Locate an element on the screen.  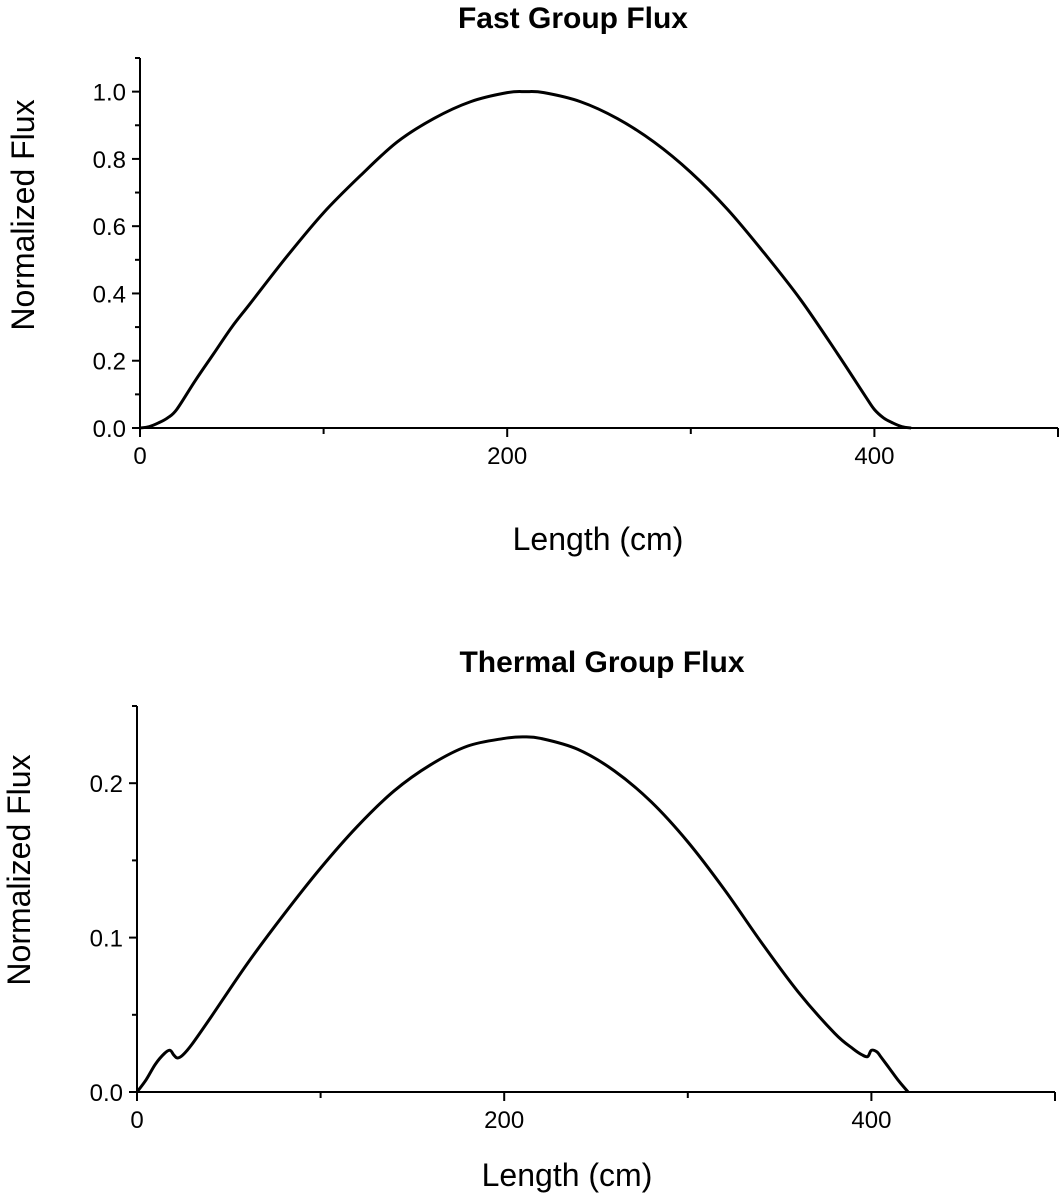
chart-title: Fast Group Flux is located at coordinates (573, 18).